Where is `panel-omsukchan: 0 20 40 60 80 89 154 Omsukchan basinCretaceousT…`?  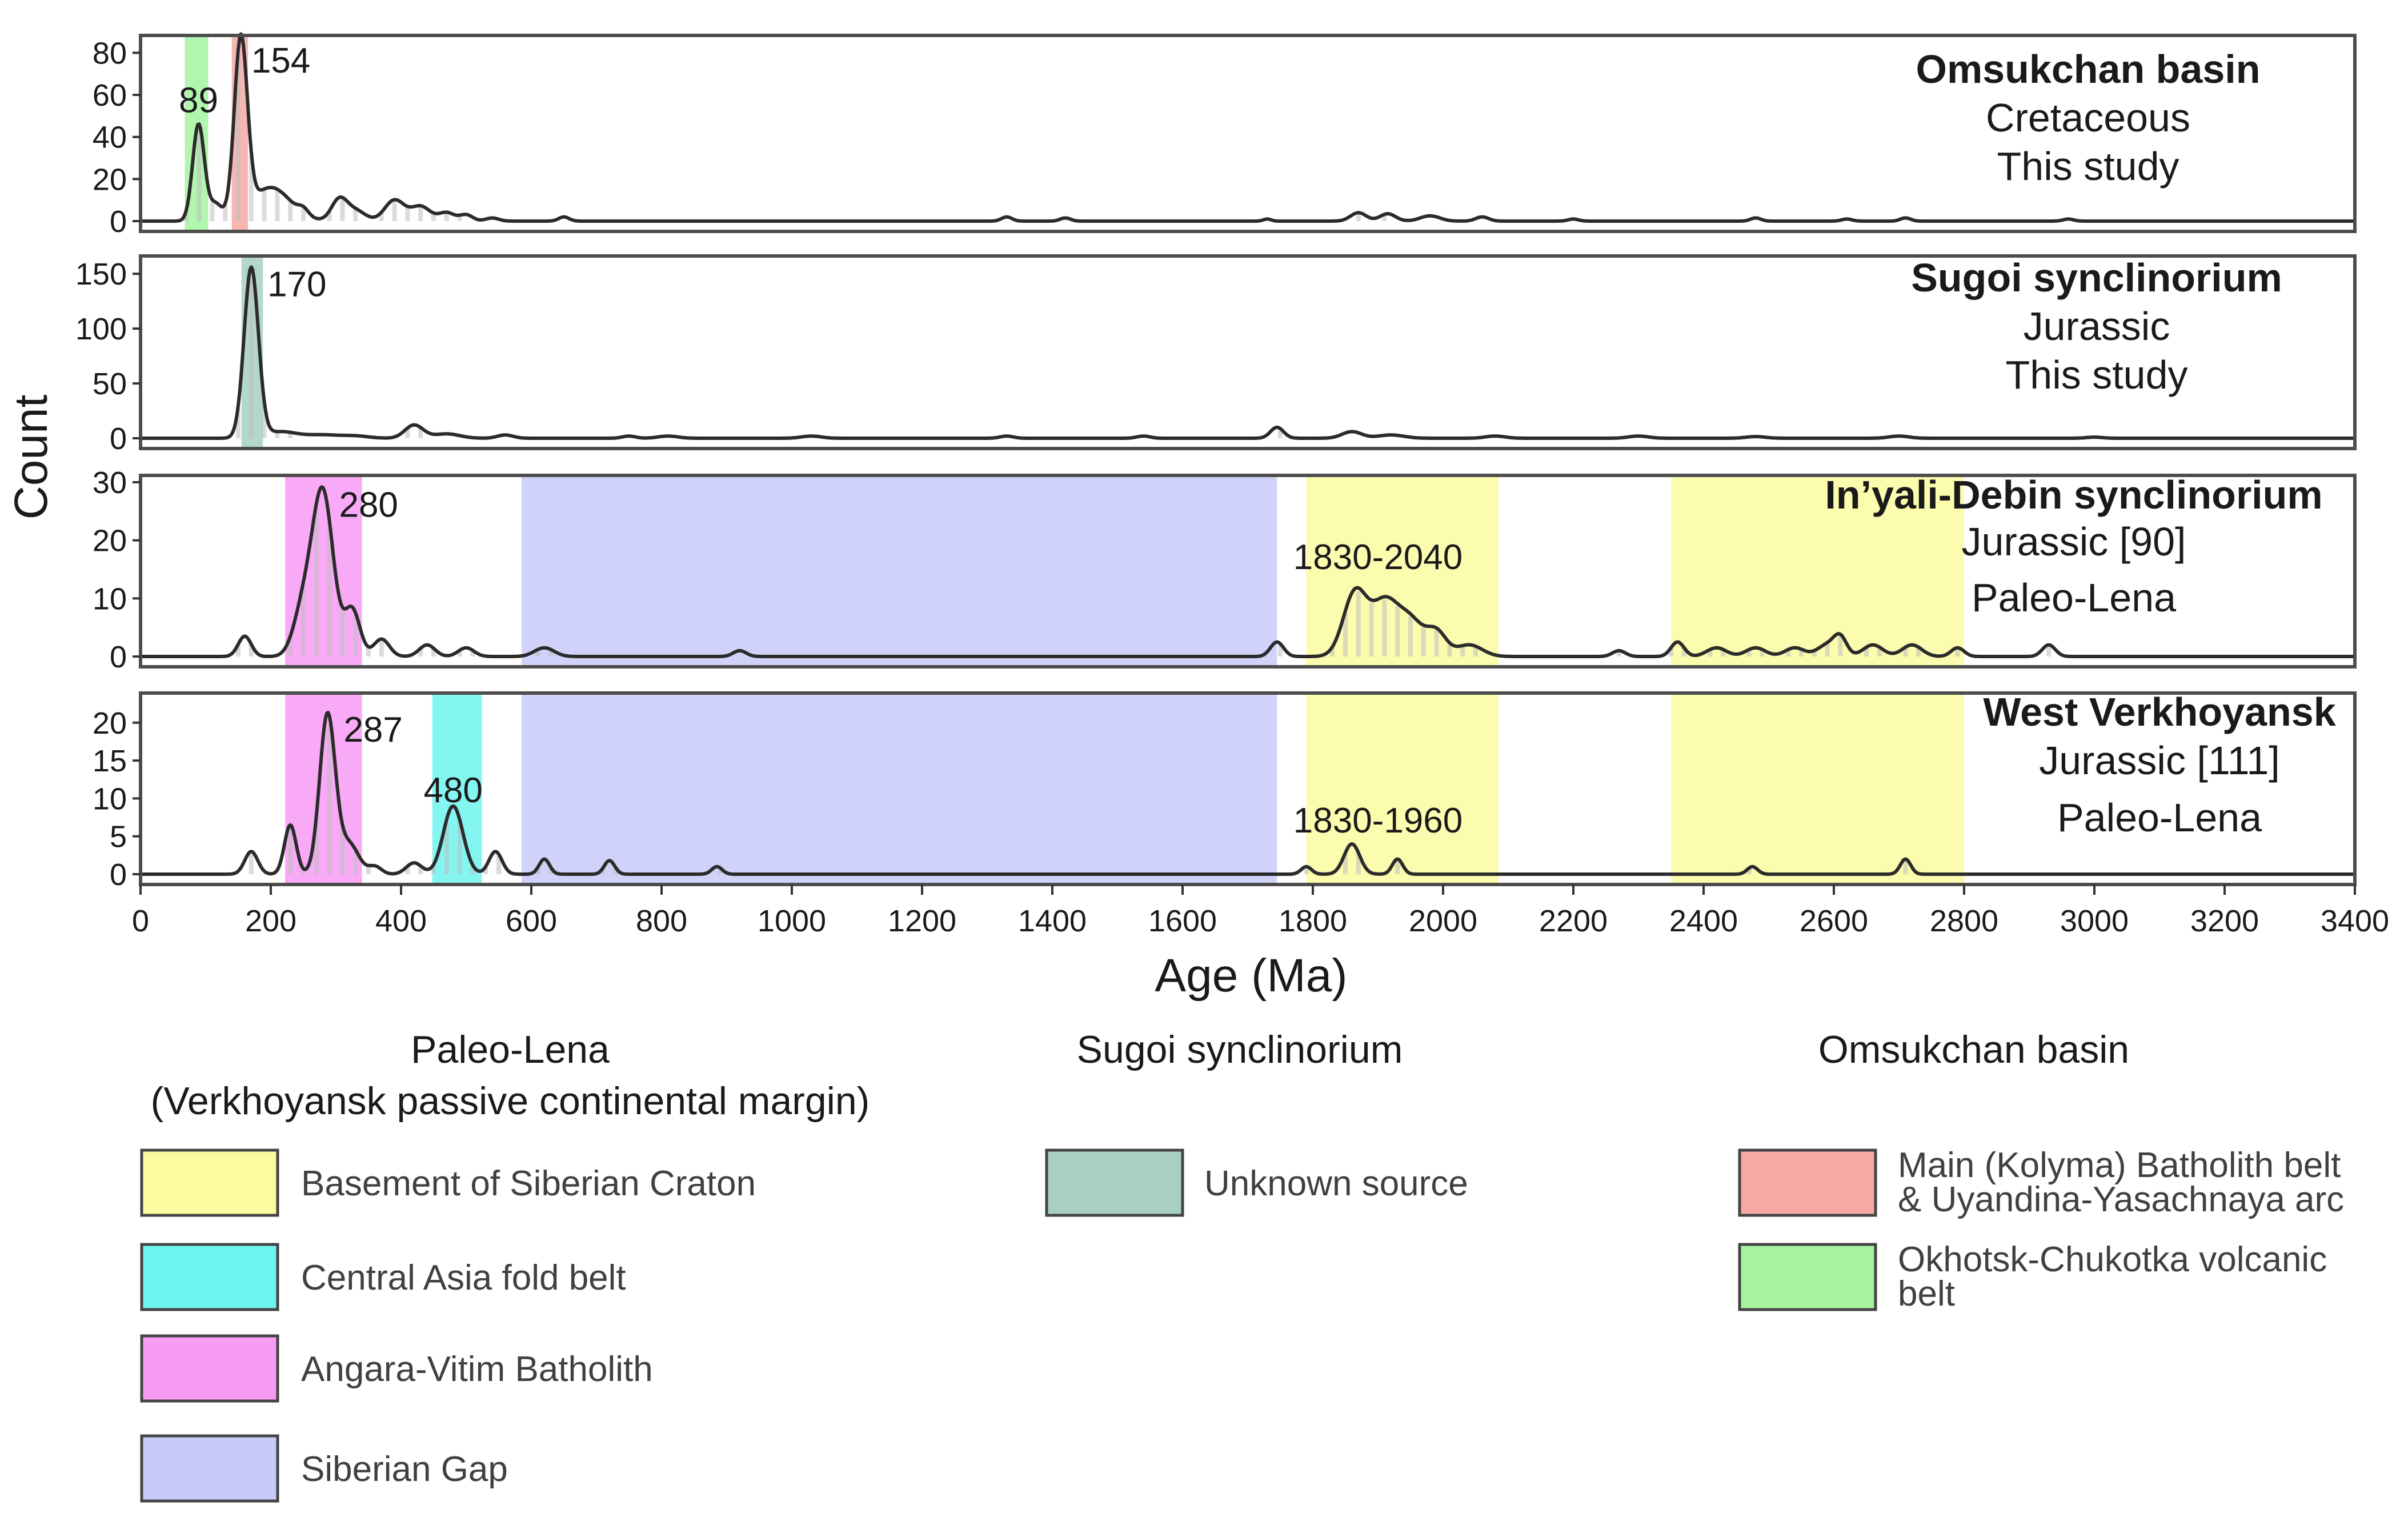
panel-omsukchan: 0 20 40 60 80 89 154 Omsukchan basinCretaceousT… is located at coordinates (1225, 135).